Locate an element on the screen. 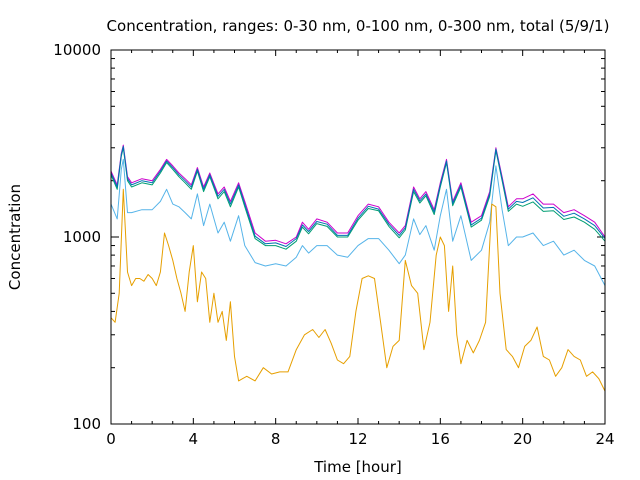 This screenshot has width=640, height=480. x-tick-label: 4 is located at coordinates (194, 439).